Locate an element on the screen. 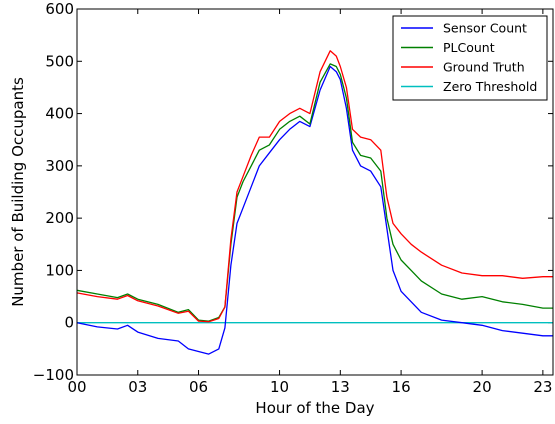 The height and width of the screenshot is (424, 555). x-tick-label: 20 is located at coordinates (482, 387).